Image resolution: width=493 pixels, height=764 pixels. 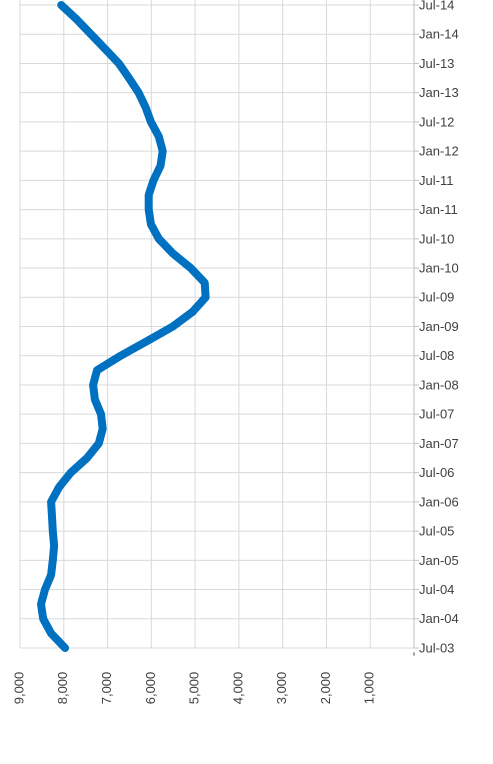 I want to click on value-tick-label: 3,000, so click(x=281, y=688).